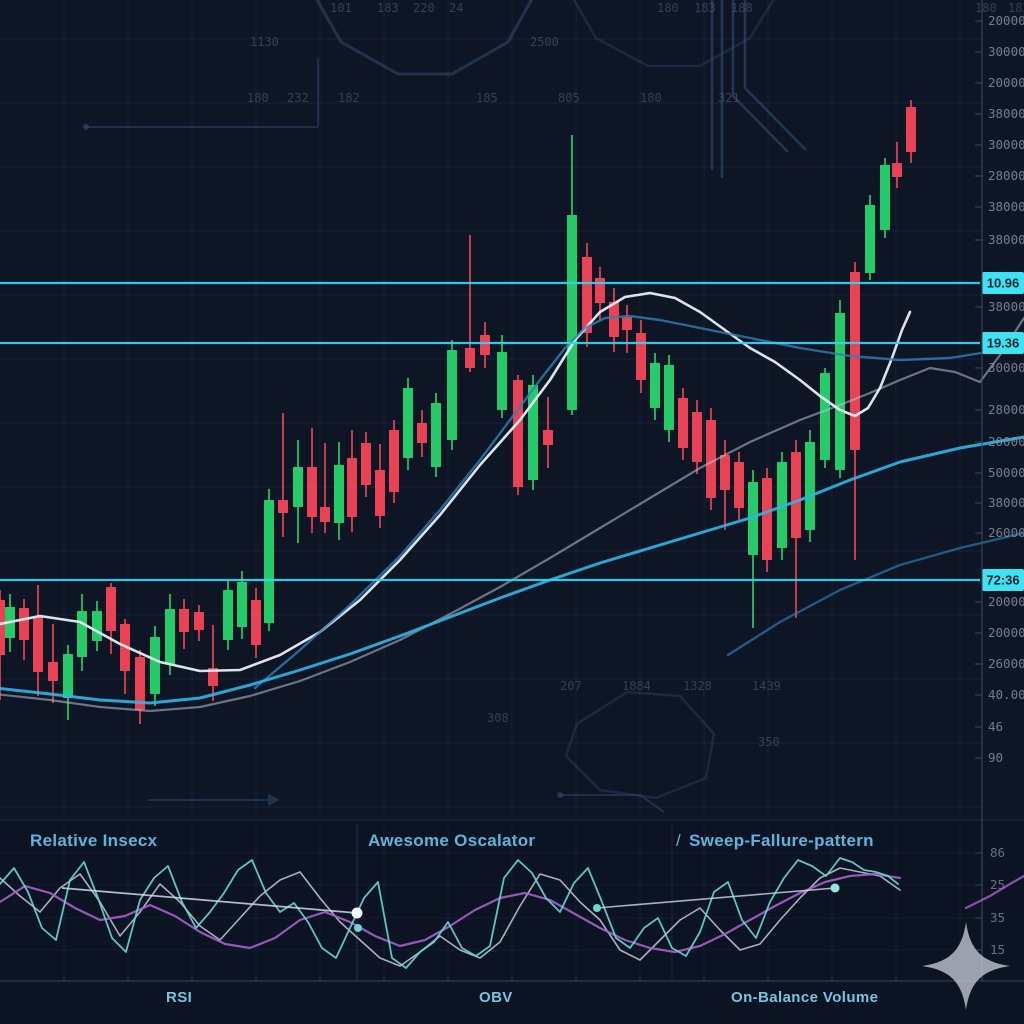 The height and width of the screenshot is (1024, 1024). What do you see at coordinates (997, 884) in the screenshot?
I see `axis-label: 25` at bounding box center [997, 884].